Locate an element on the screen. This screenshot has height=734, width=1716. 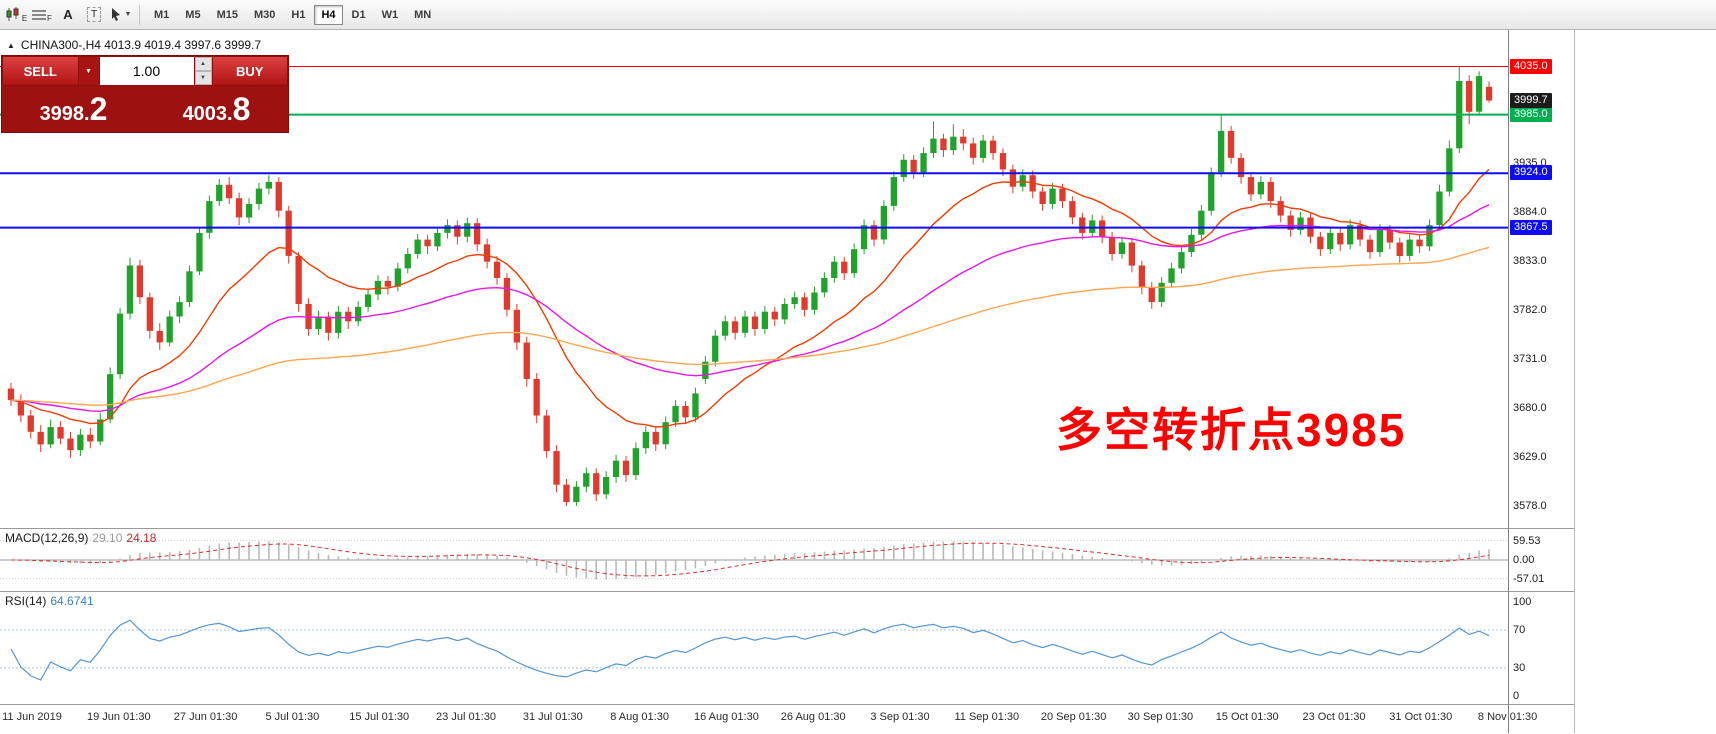
chevron-down-icon: ▼ is located at coordinates (128, 14).